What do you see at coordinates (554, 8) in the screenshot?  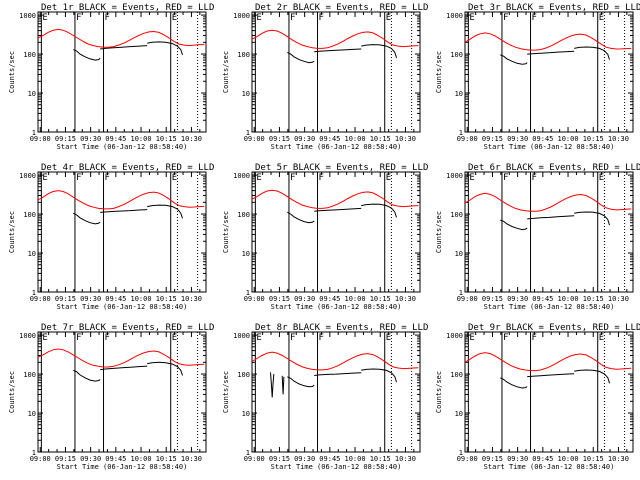 I see `panel-title: Det 3r BLACK = Events, RED = LLD` at bounding box center [554, 8].